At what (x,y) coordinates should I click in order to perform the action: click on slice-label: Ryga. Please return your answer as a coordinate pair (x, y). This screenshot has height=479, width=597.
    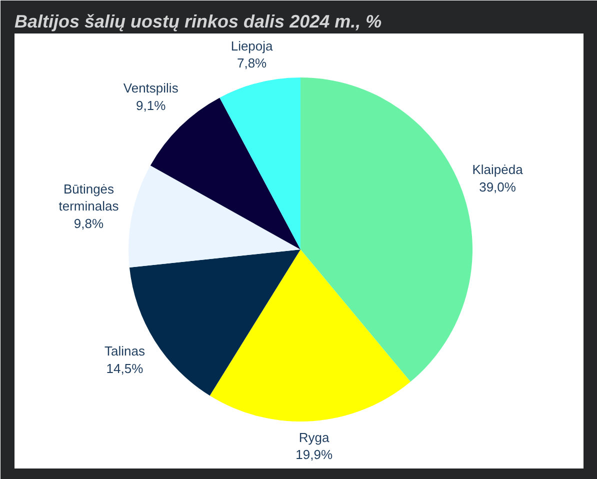
    Looking at the image, I should click on (314, 437).